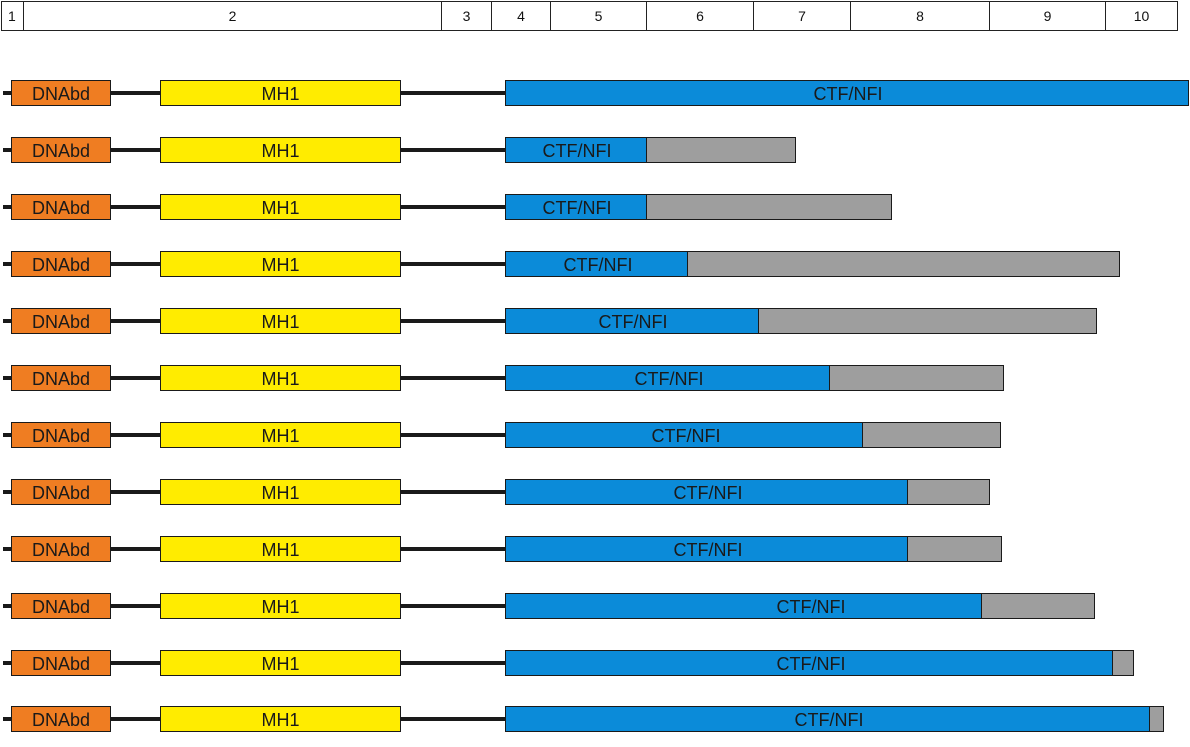 This screenshot has height=747, width=1190. I want to click on exon-label: 5, so click(598, 16).